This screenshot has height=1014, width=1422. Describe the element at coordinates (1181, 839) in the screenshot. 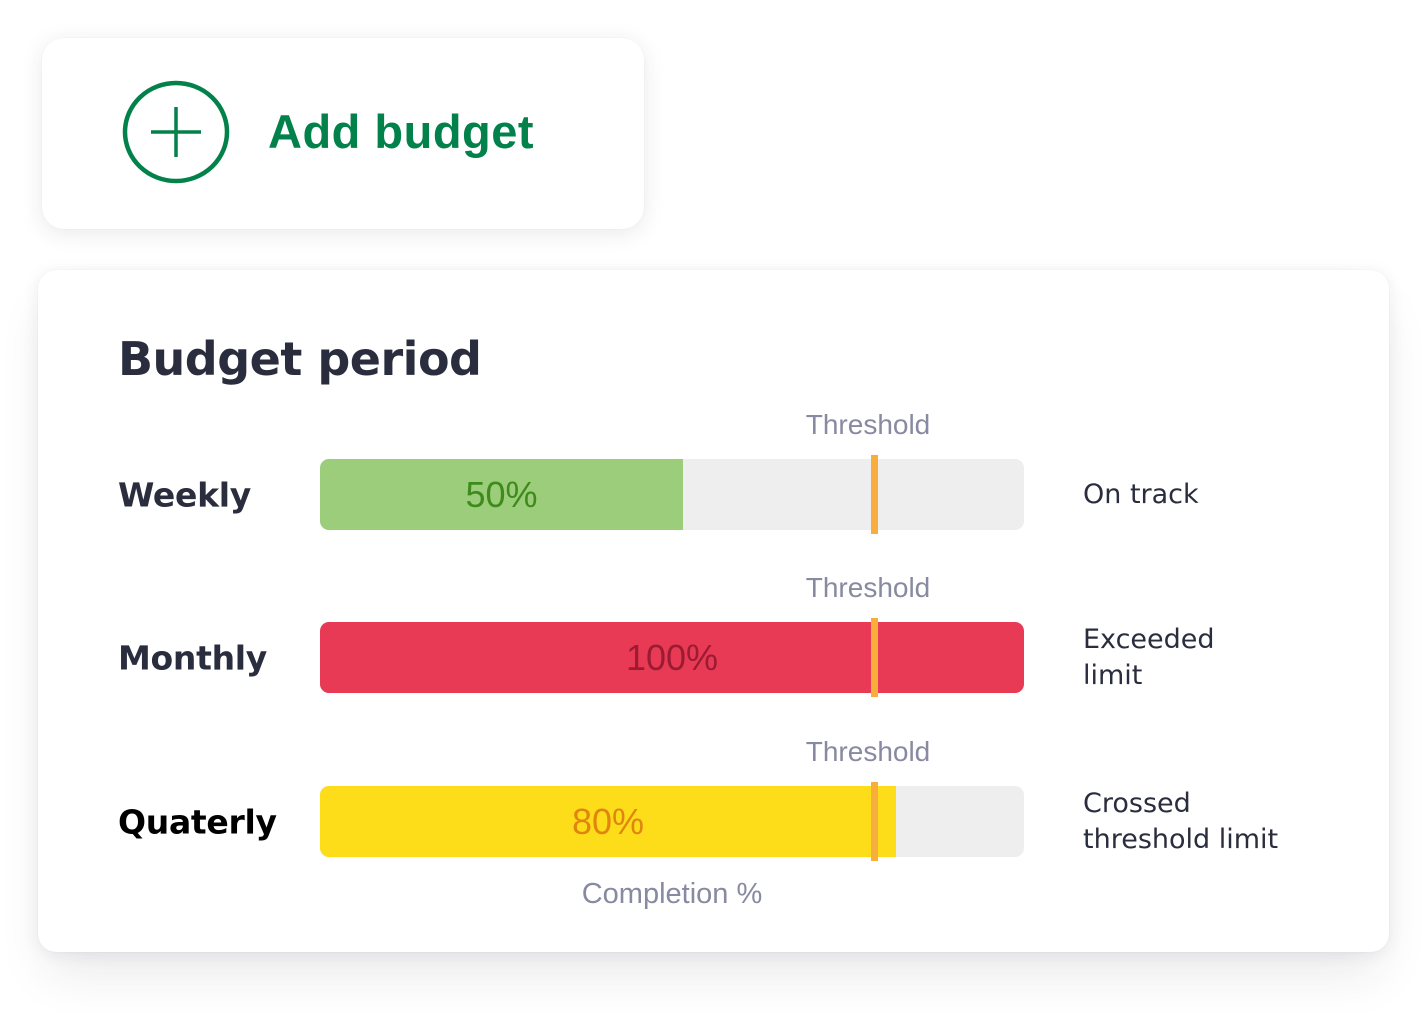

I see `status-line-2: threshold limit` at that location.